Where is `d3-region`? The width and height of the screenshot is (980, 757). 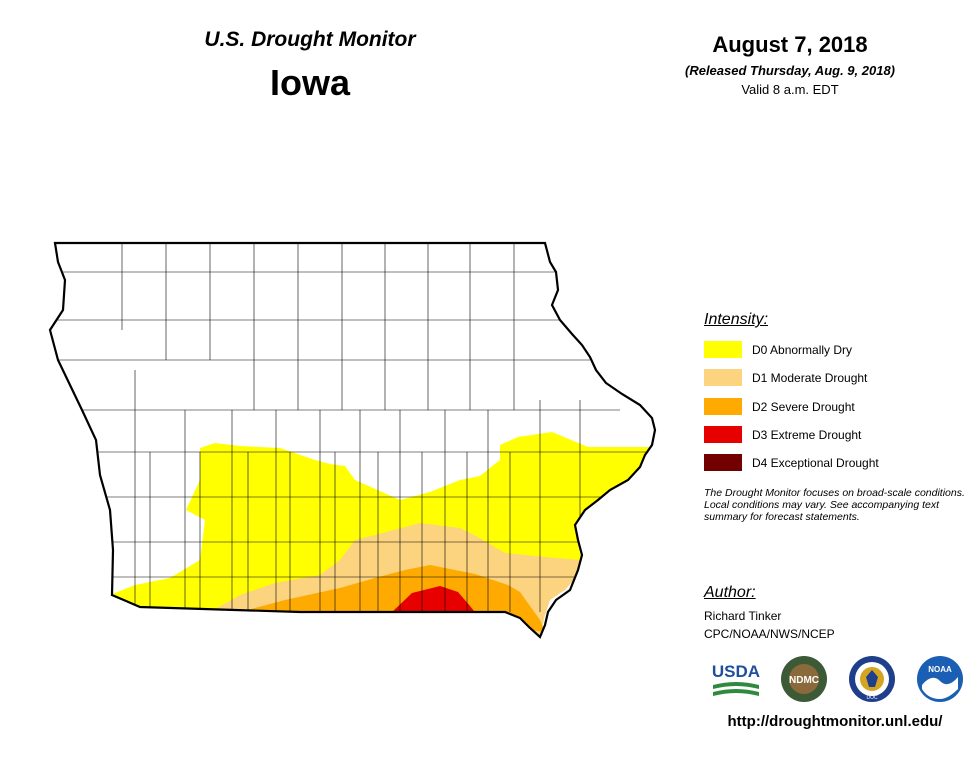
d3-region is located at coordinates (434, 601).